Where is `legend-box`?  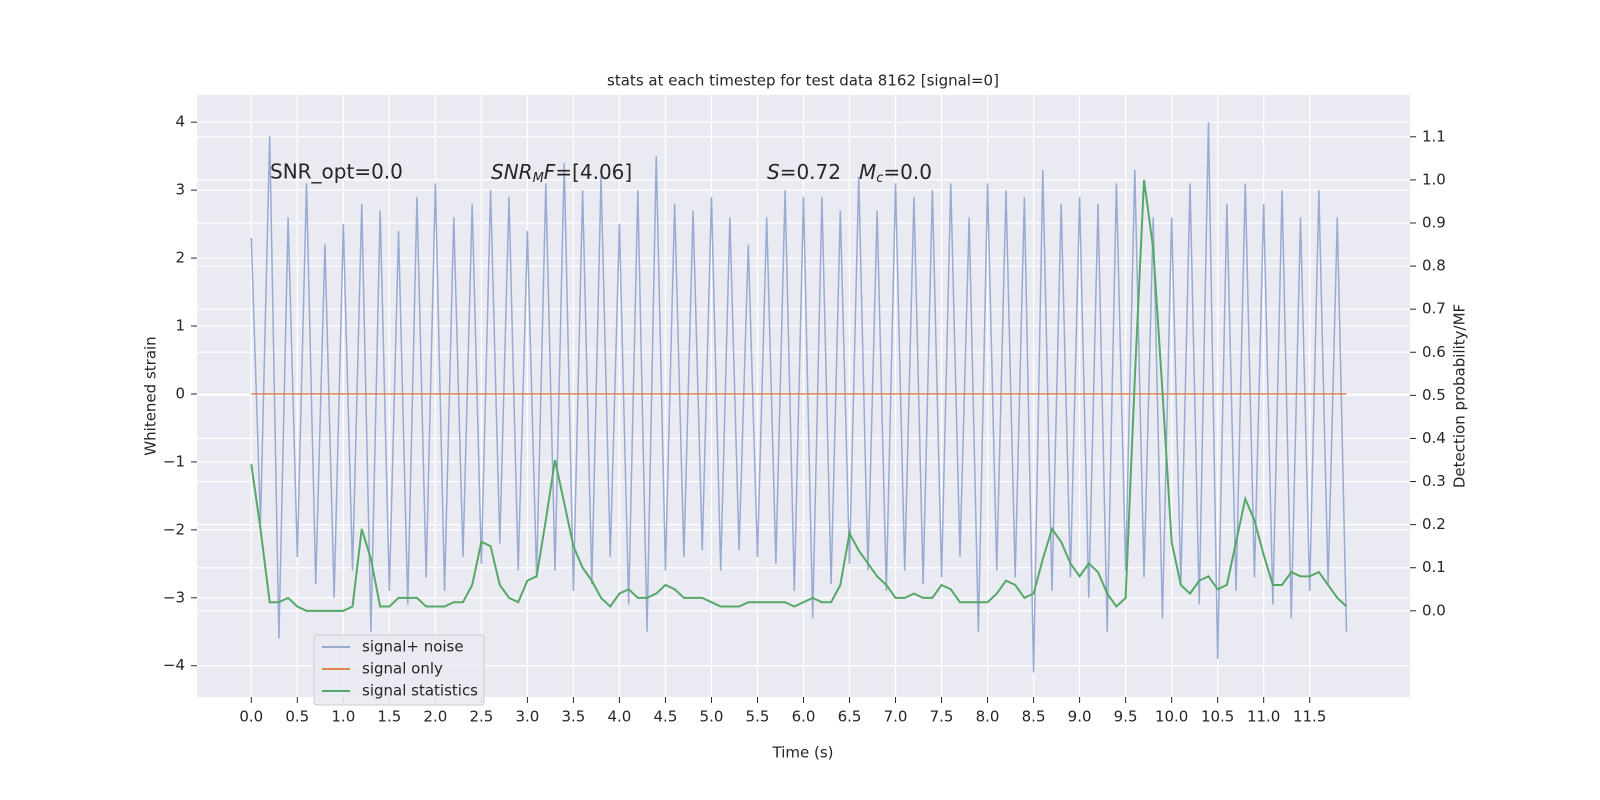
legend-box is located at coordinates (399, 670).